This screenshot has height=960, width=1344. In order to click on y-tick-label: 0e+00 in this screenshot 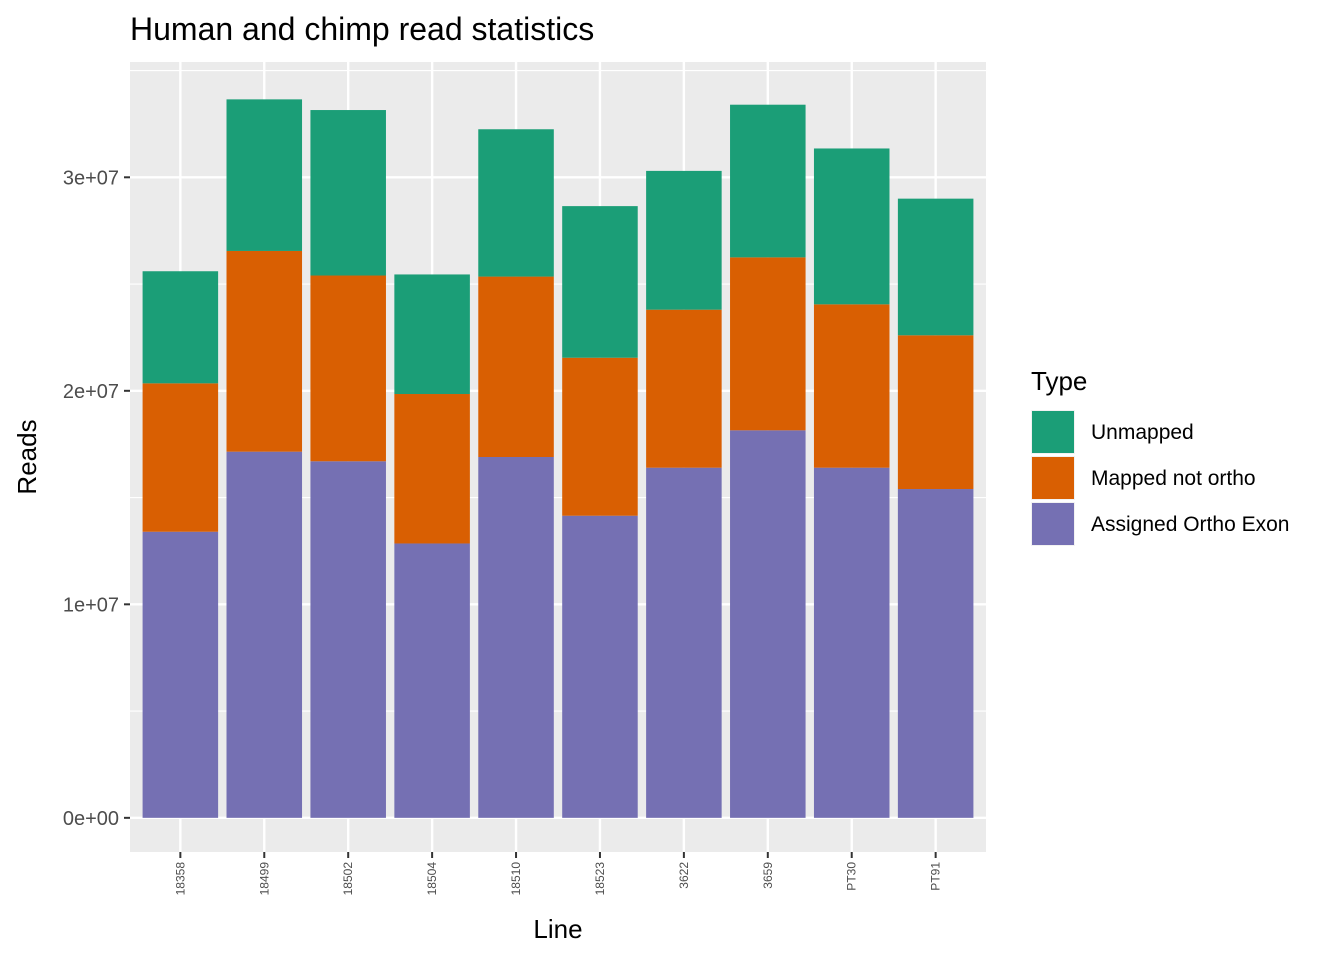, I will do `click(91, 819)`.